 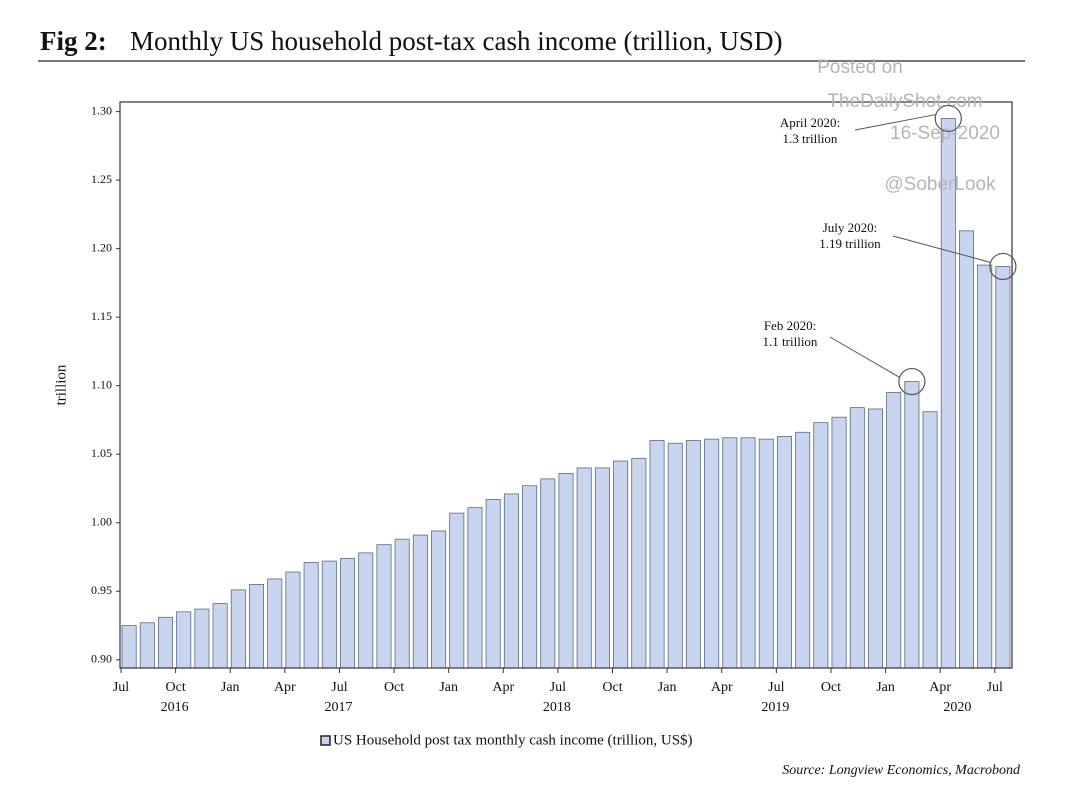 I want to click on x-year-label: 2018, so click(x=557, y=707).